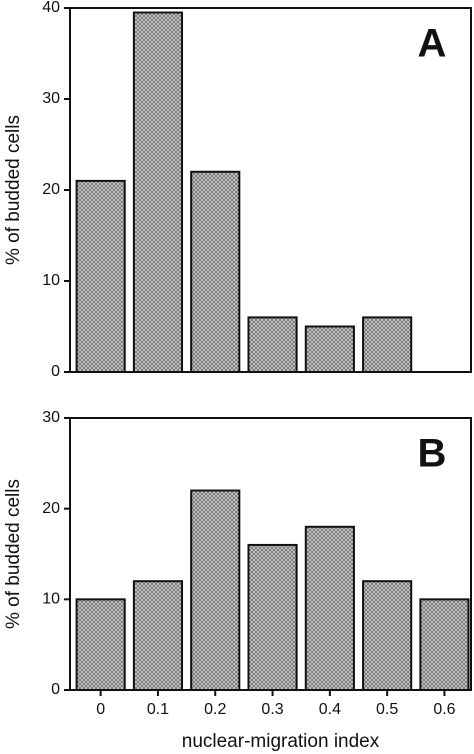  What do you see at coordinates (51, 8) in the screenshot?
I see `y-tick-label: 40` at bounding box center [51, 8].